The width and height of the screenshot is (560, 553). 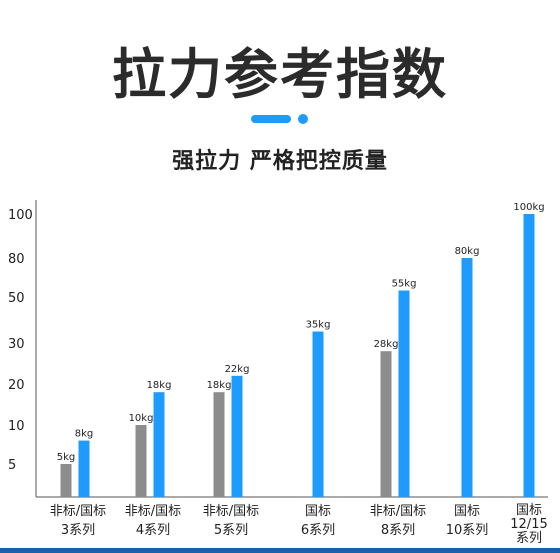 I want to click on data-label: 100kg, so click(x=528, y=207).